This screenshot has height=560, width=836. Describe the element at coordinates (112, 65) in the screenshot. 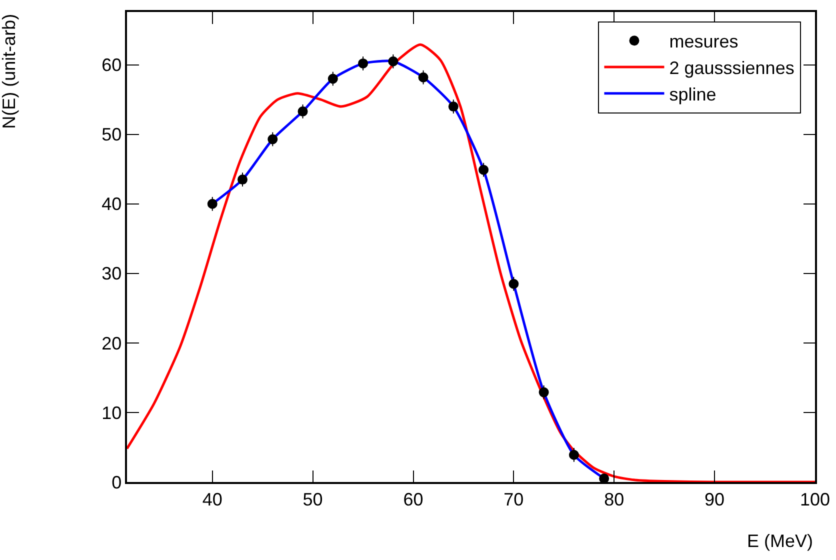

I see `y-tick-label: 60` at that location.